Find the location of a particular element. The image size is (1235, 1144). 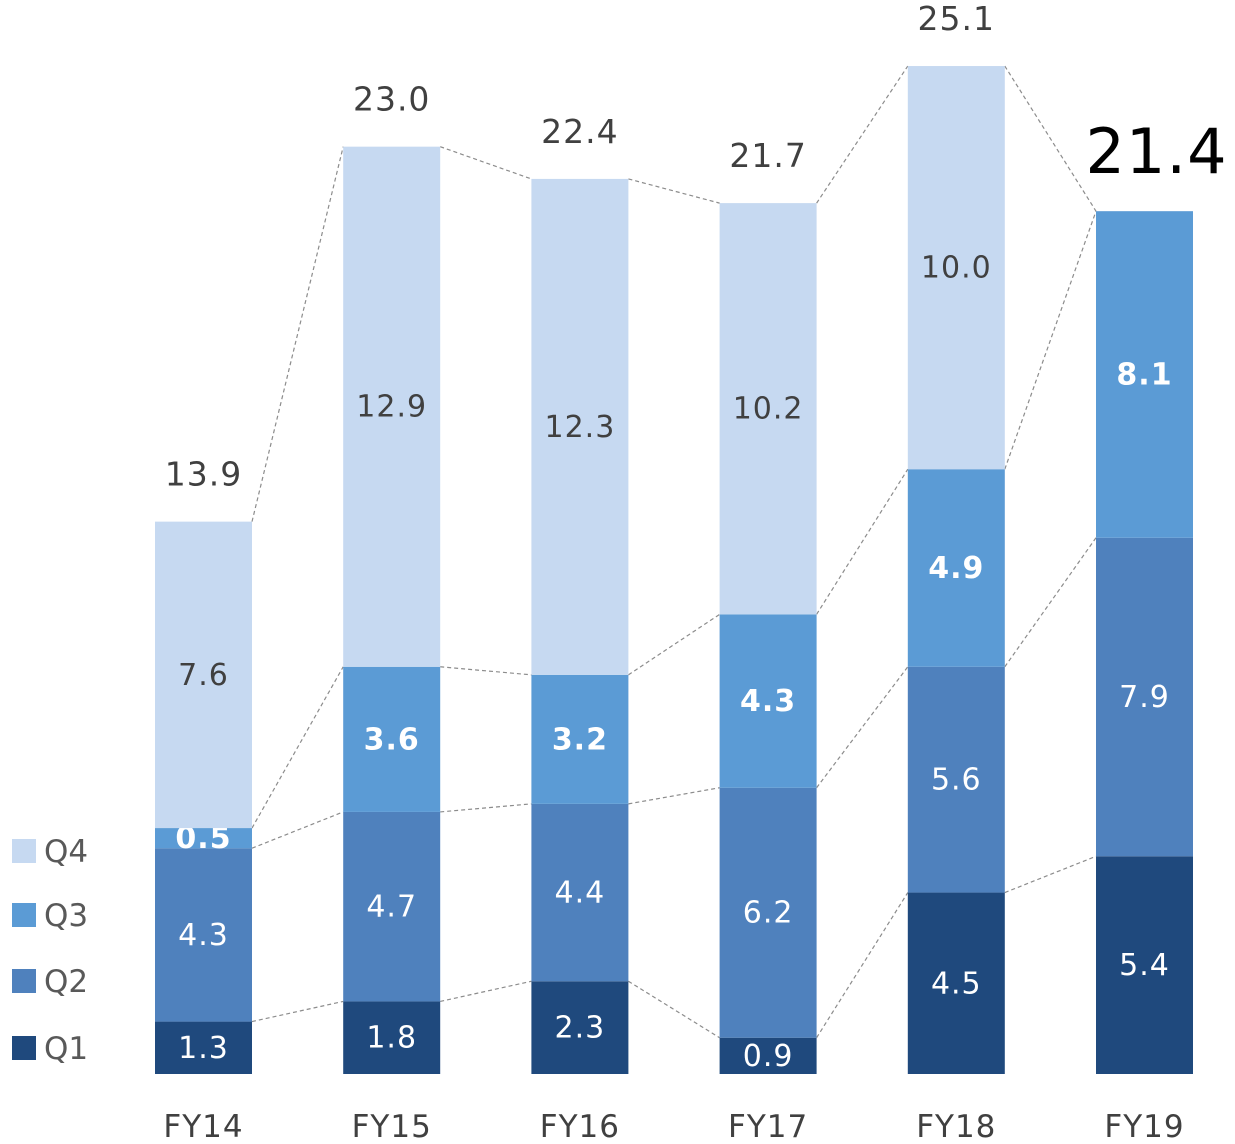

data-label-q3-fy16: 3.2 is located at coordinates (580, 739).